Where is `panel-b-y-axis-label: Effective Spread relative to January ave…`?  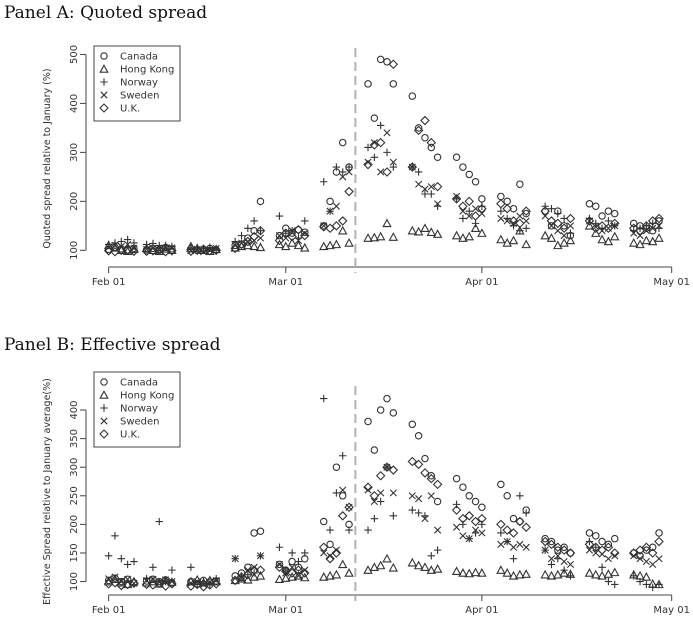
panel-b-y-axis-label: Effective Spread relative to January ave… is located at coordinates (47, 491).